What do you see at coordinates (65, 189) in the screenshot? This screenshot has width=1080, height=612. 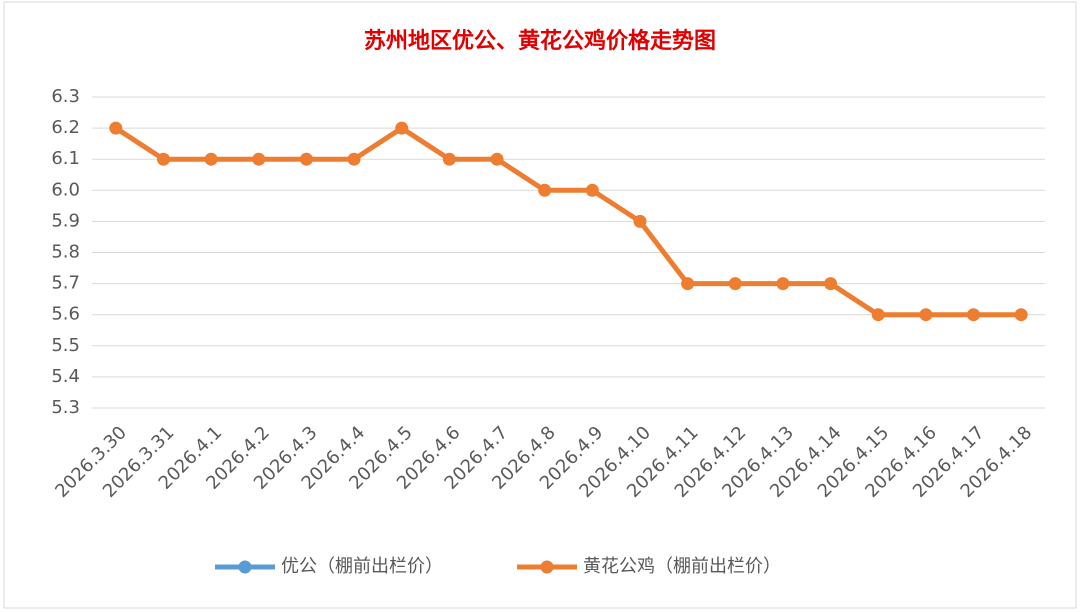 I see `y-tick-label: 6.0` at bounding box center [65, 189].